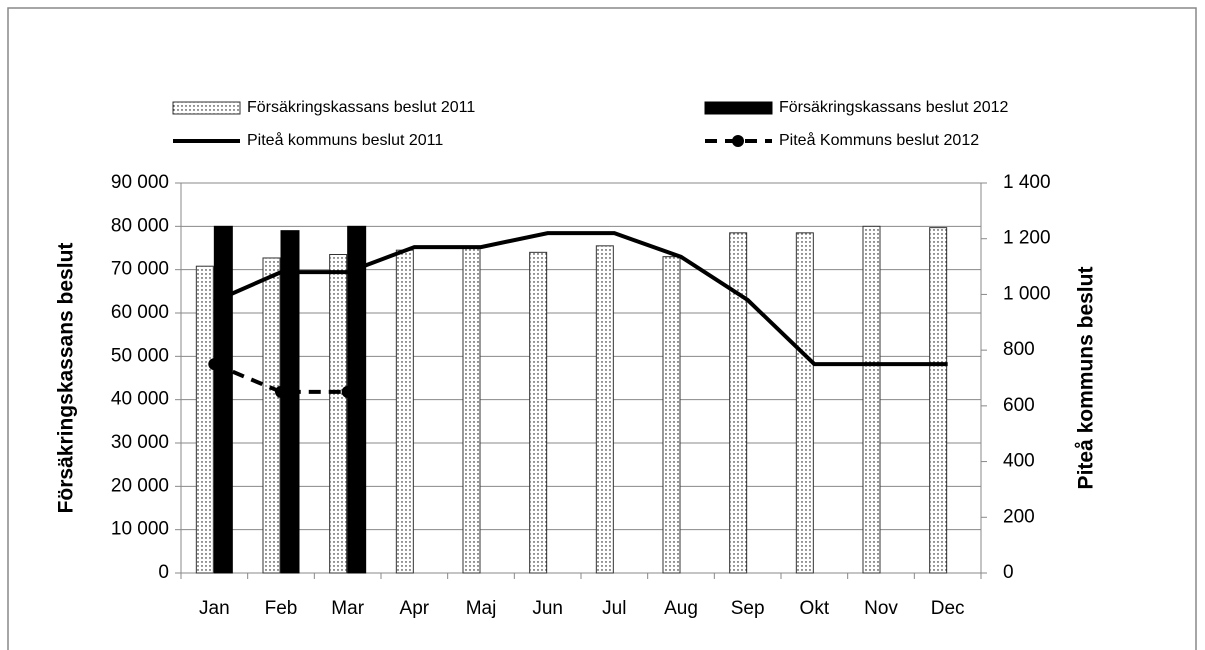 This screenshot has height=650, width=1205. What do you see at coordinates (1008, 572) in the screenshot?
I see `y2-tick-label: 0` at bounding box center [1008, 572].